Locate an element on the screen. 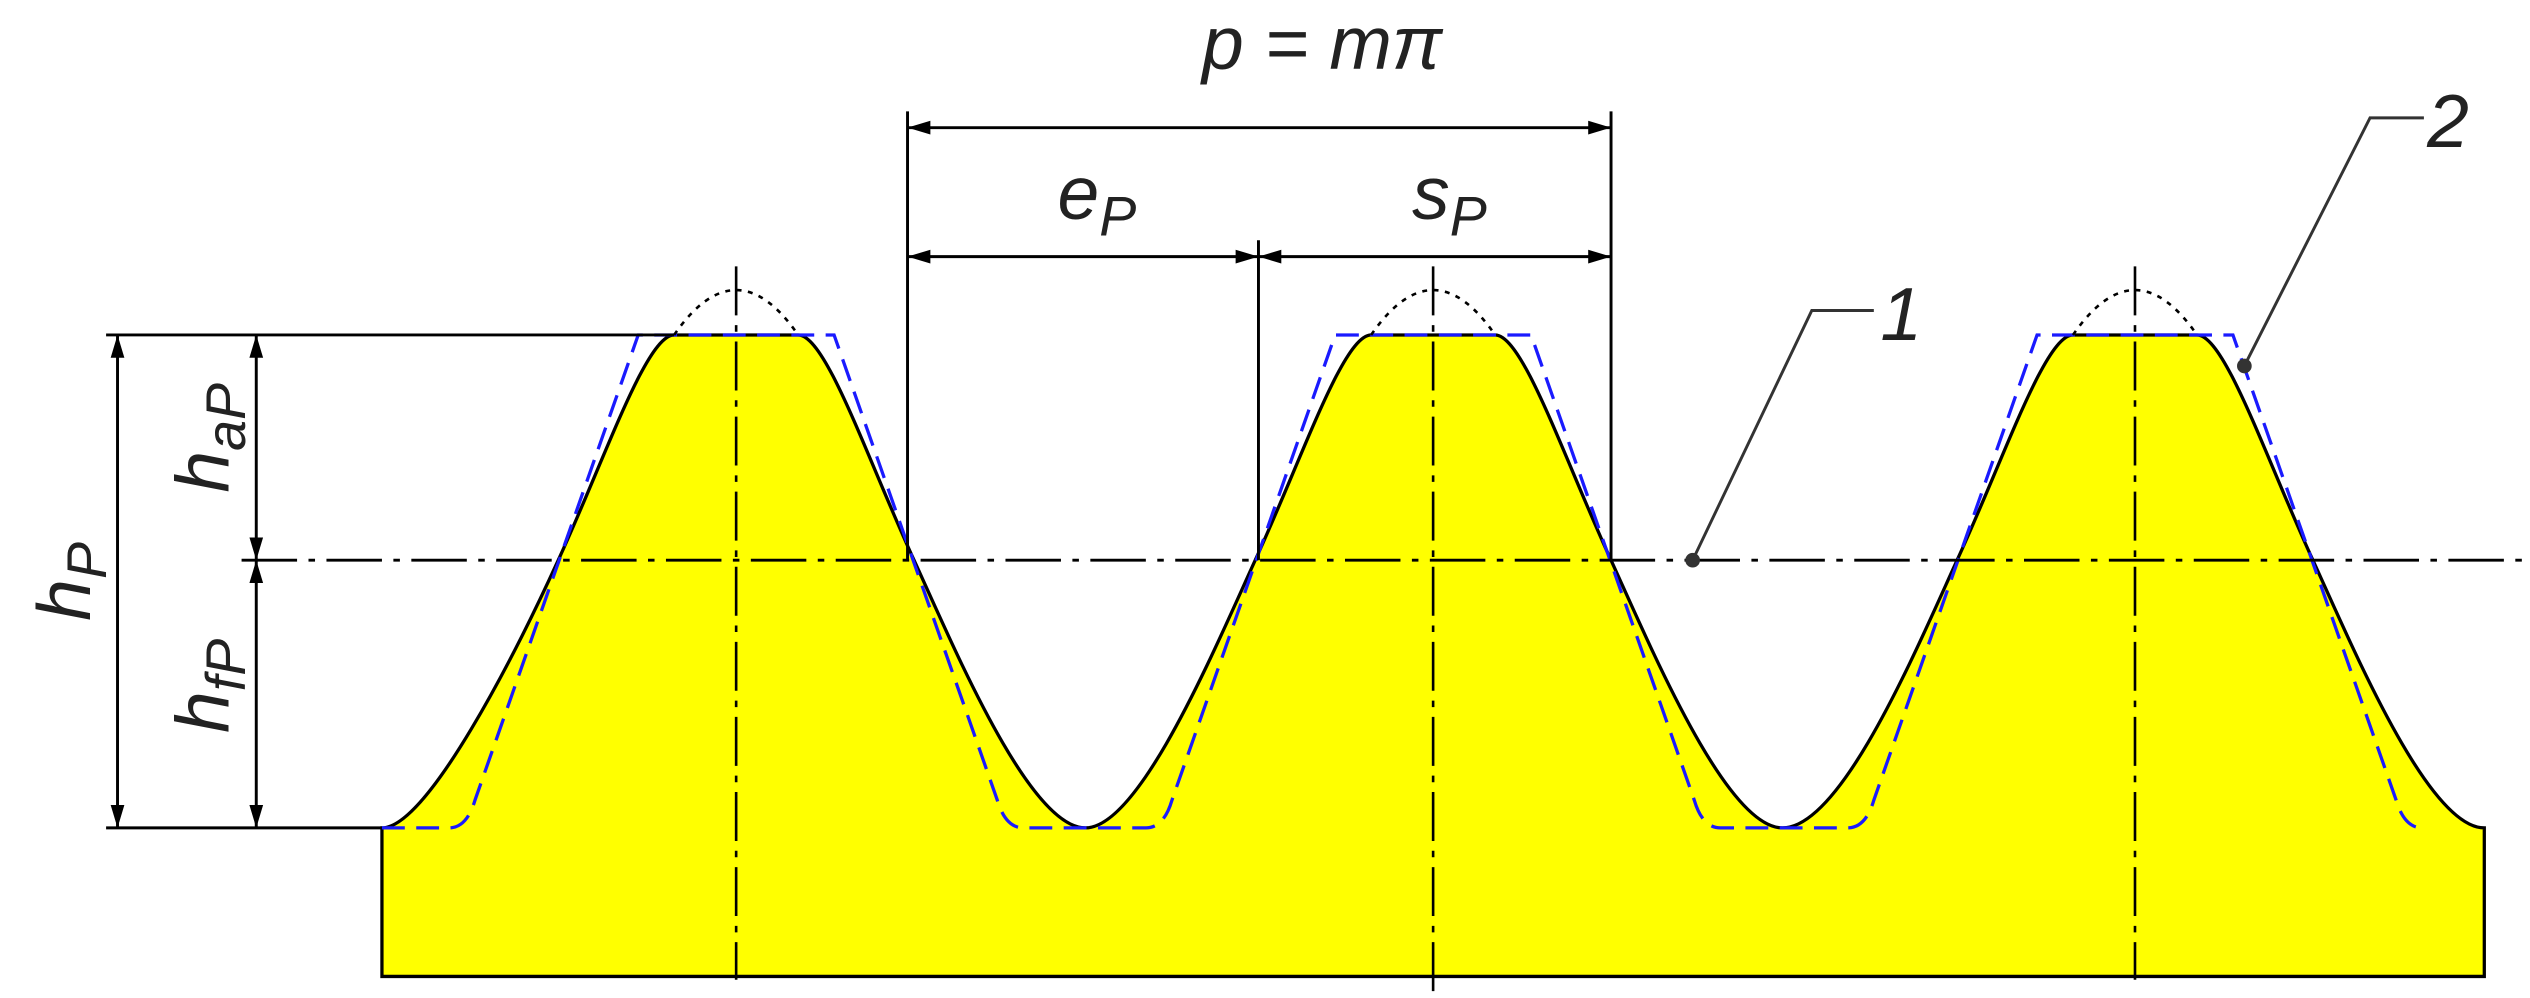  label-base: e is located at coordinates (1078, 193).